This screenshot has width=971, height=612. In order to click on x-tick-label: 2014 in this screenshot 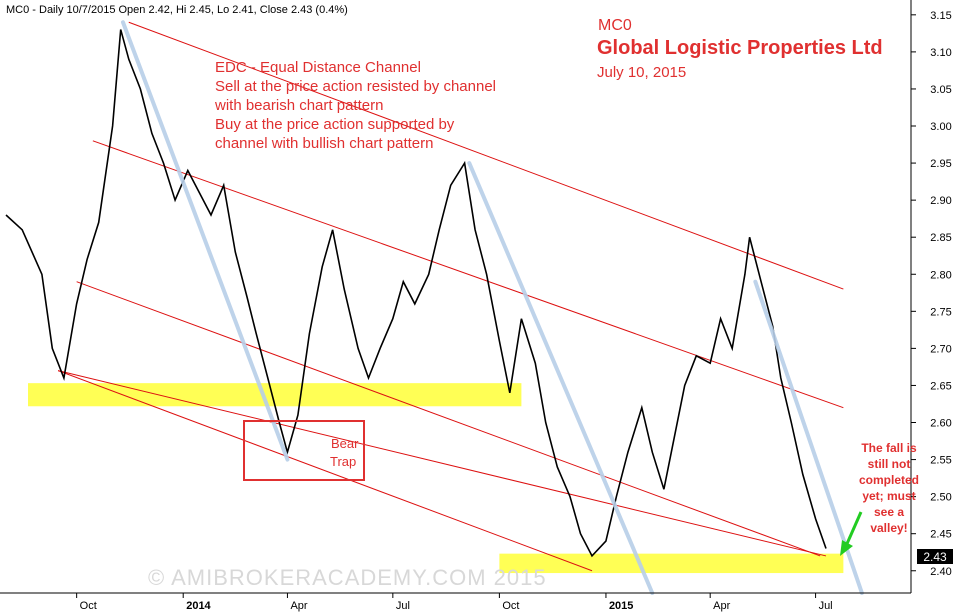, I will do `click(198, 606)`.